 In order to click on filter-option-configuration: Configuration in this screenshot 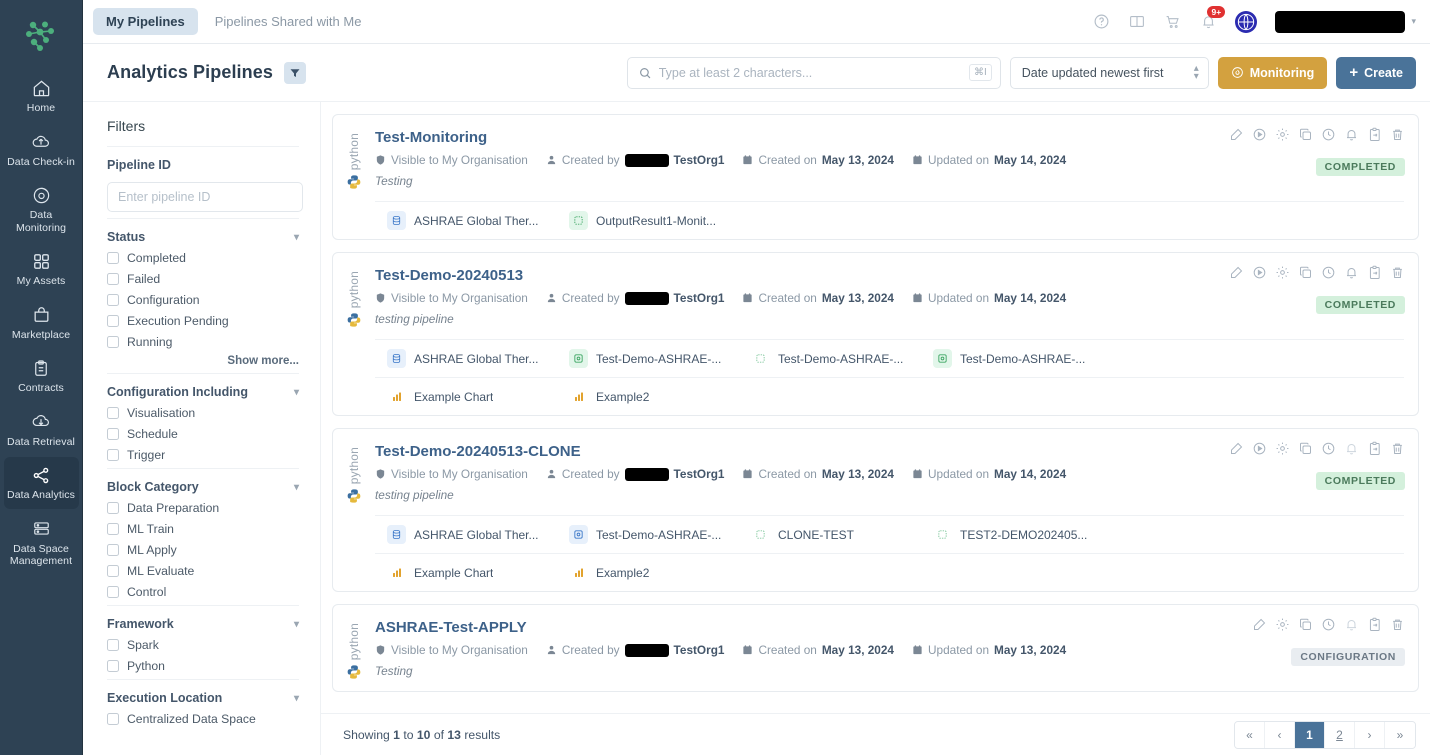, I will do `click(203, 300)`.